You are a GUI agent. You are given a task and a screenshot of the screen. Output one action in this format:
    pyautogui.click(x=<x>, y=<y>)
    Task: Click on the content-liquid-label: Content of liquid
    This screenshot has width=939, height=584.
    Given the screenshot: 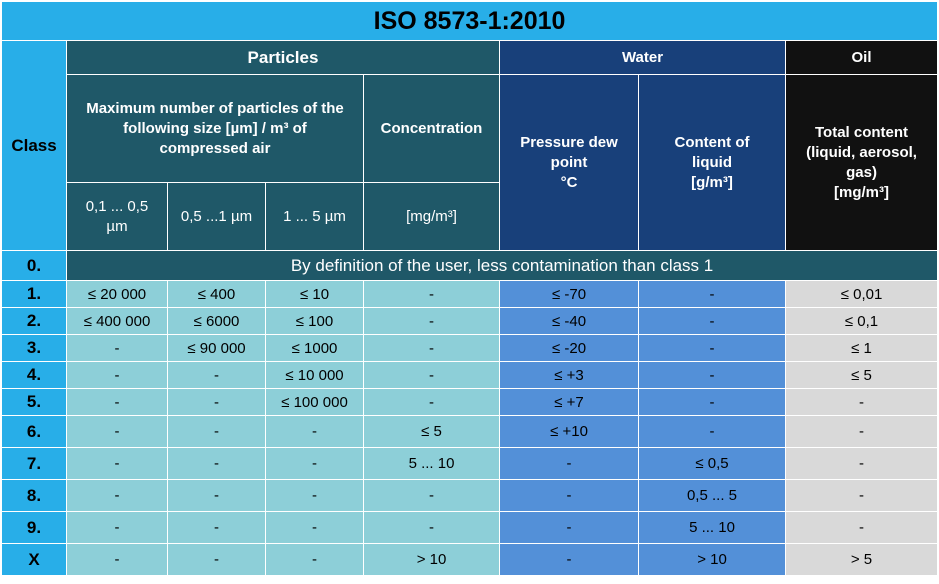 What is the action you would take?
    pyautogui.click(x=712, y=152)
    